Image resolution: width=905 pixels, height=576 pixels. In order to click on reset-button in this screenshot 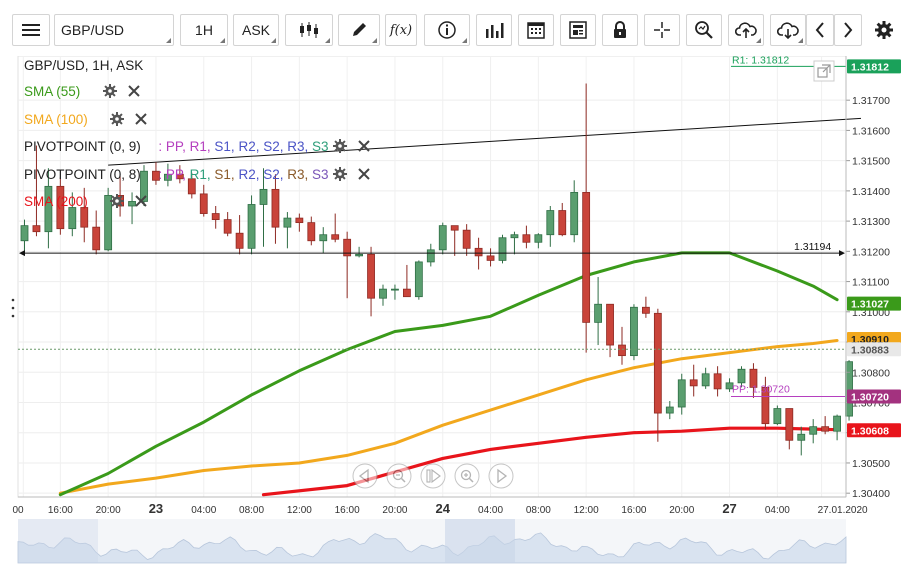, I will do `click(433, 476)`.